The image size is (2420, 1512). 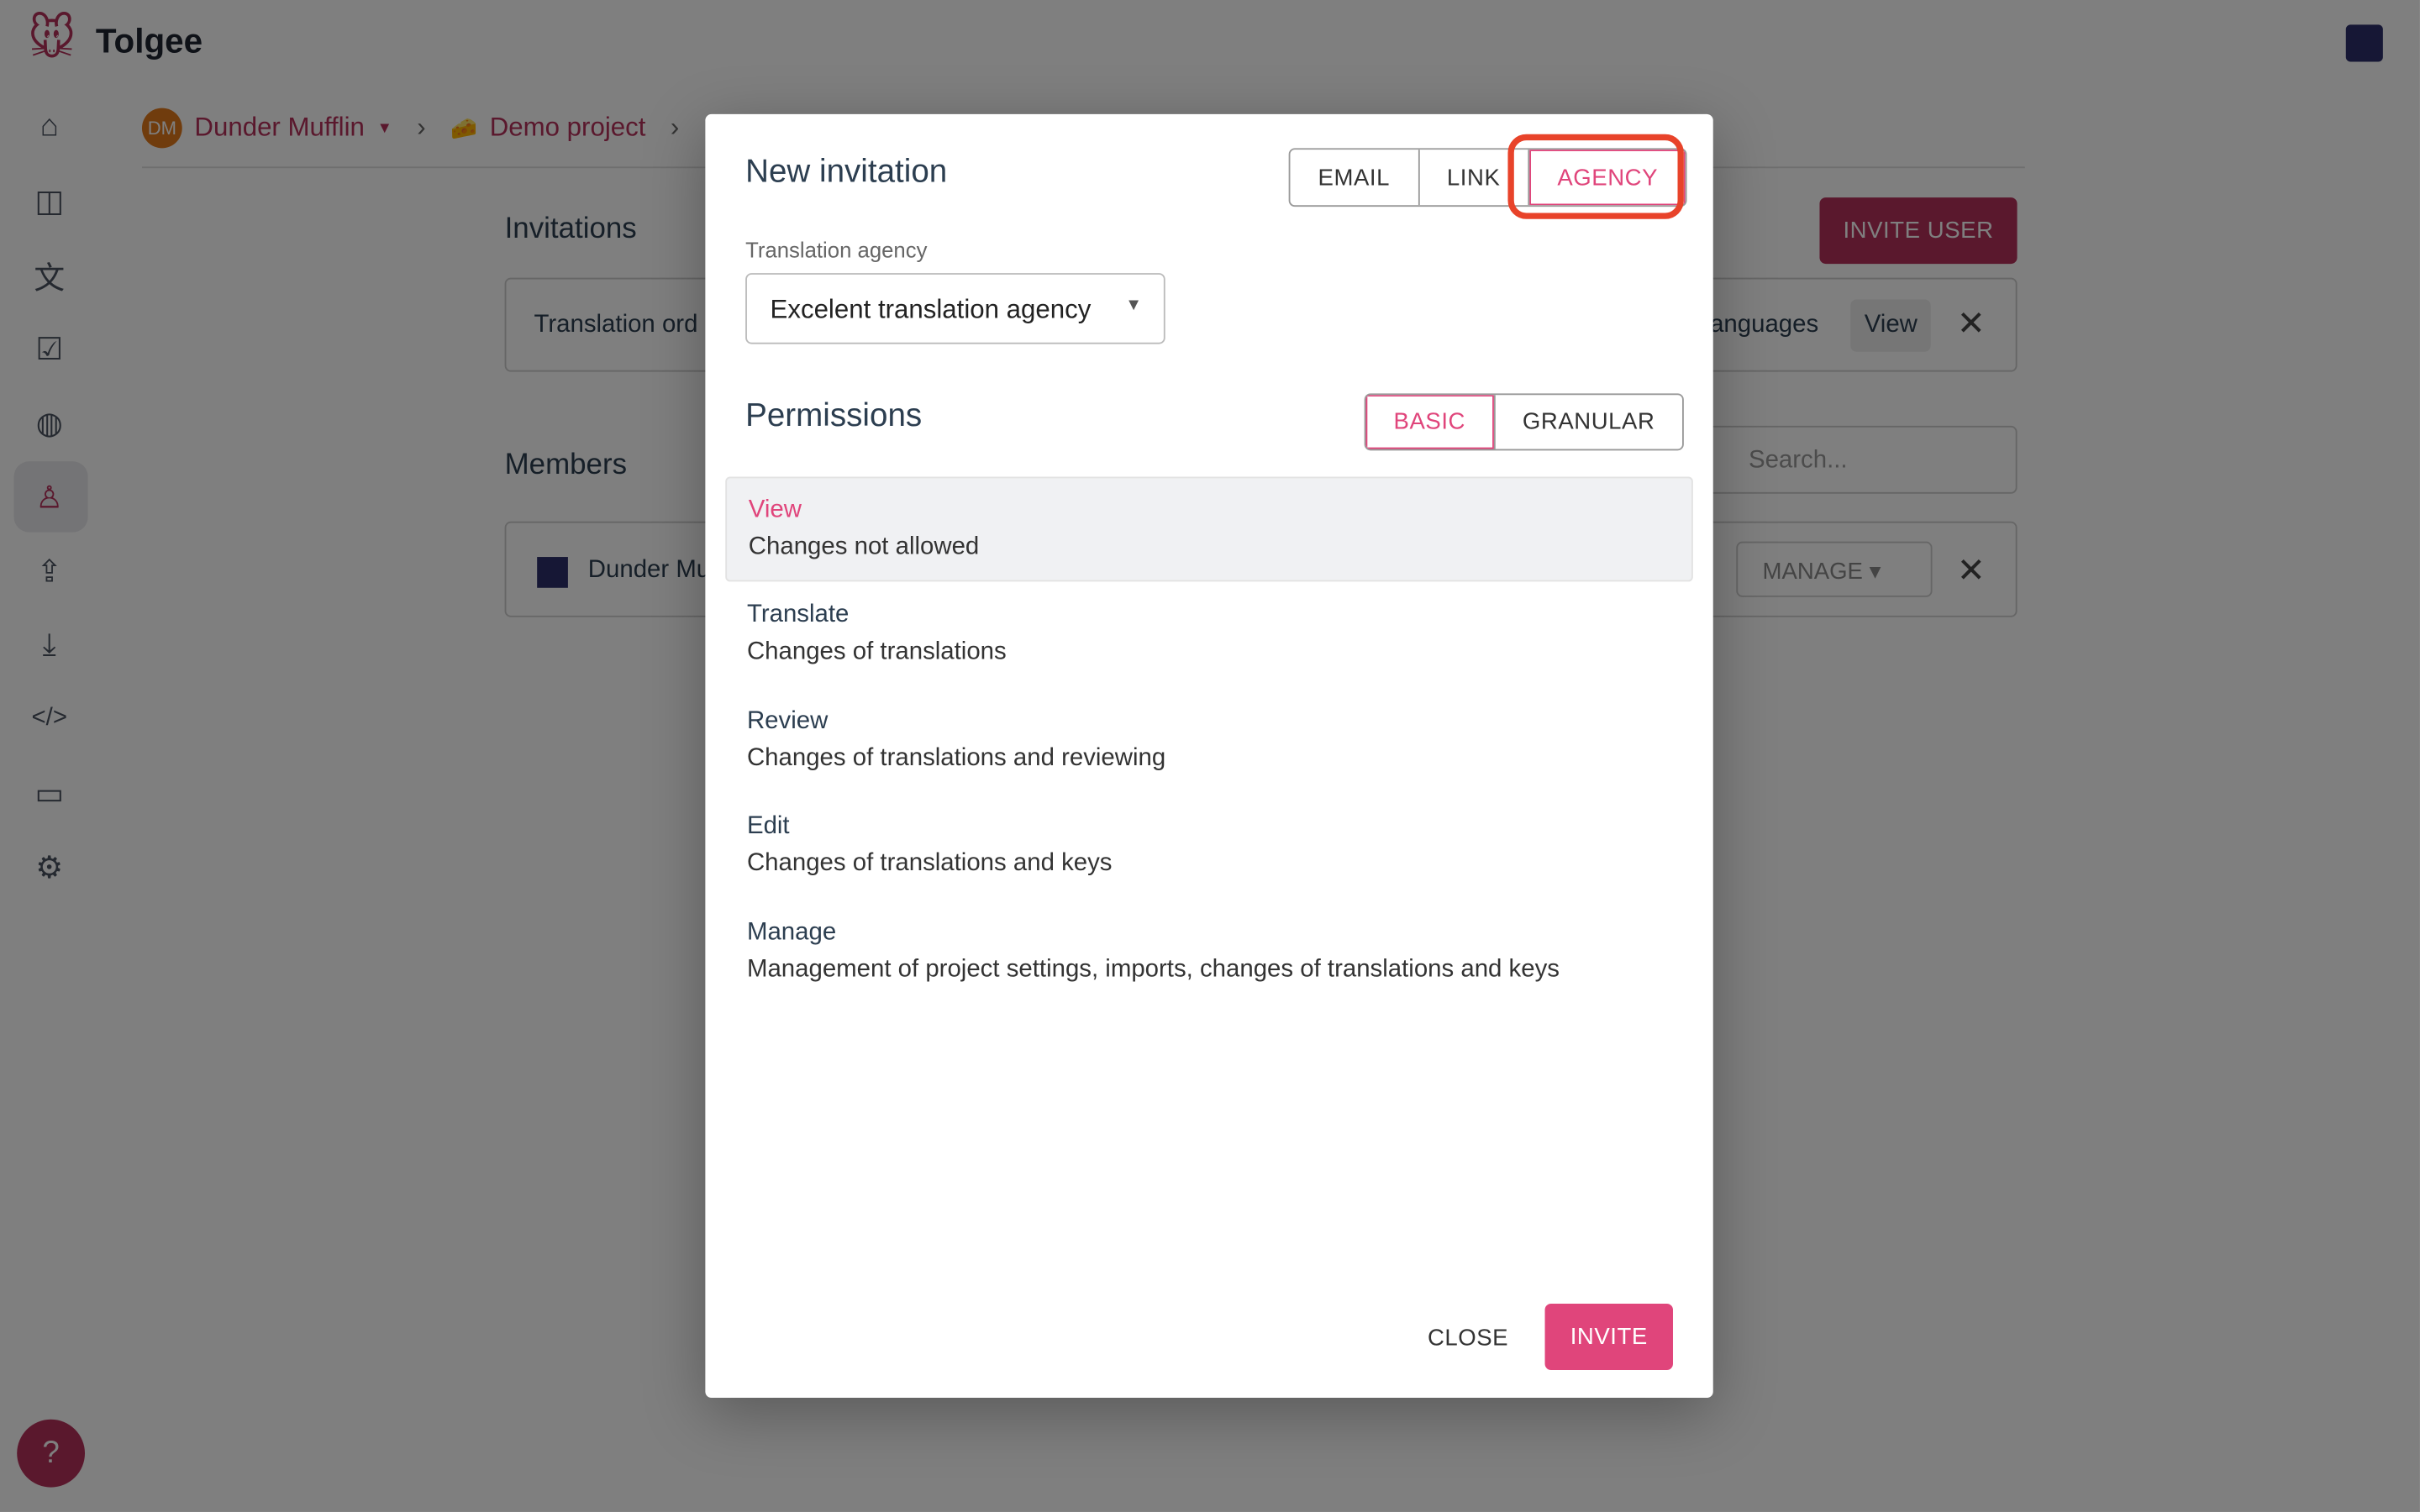 I want to click on invite-button: INVITE, so click(x=1608, y=1337).